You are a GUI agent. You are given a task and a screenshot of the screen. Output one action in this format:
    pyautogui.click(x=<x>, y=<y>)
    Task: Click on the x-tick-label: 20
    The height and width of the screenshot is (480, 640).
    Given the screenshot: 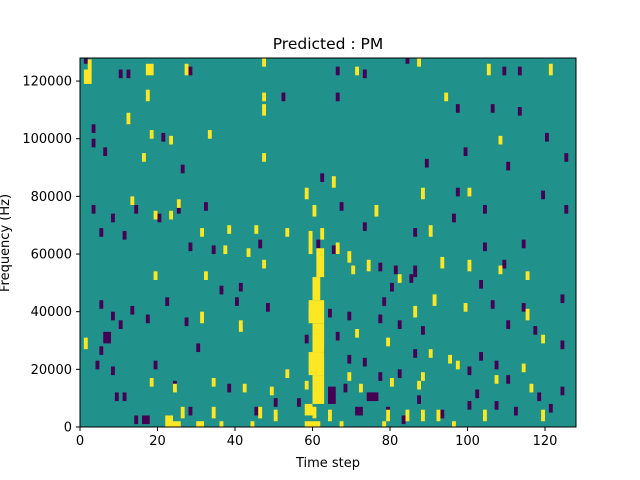 What is the action you would take?
    pyautogui.click(x=157, y=441)
    